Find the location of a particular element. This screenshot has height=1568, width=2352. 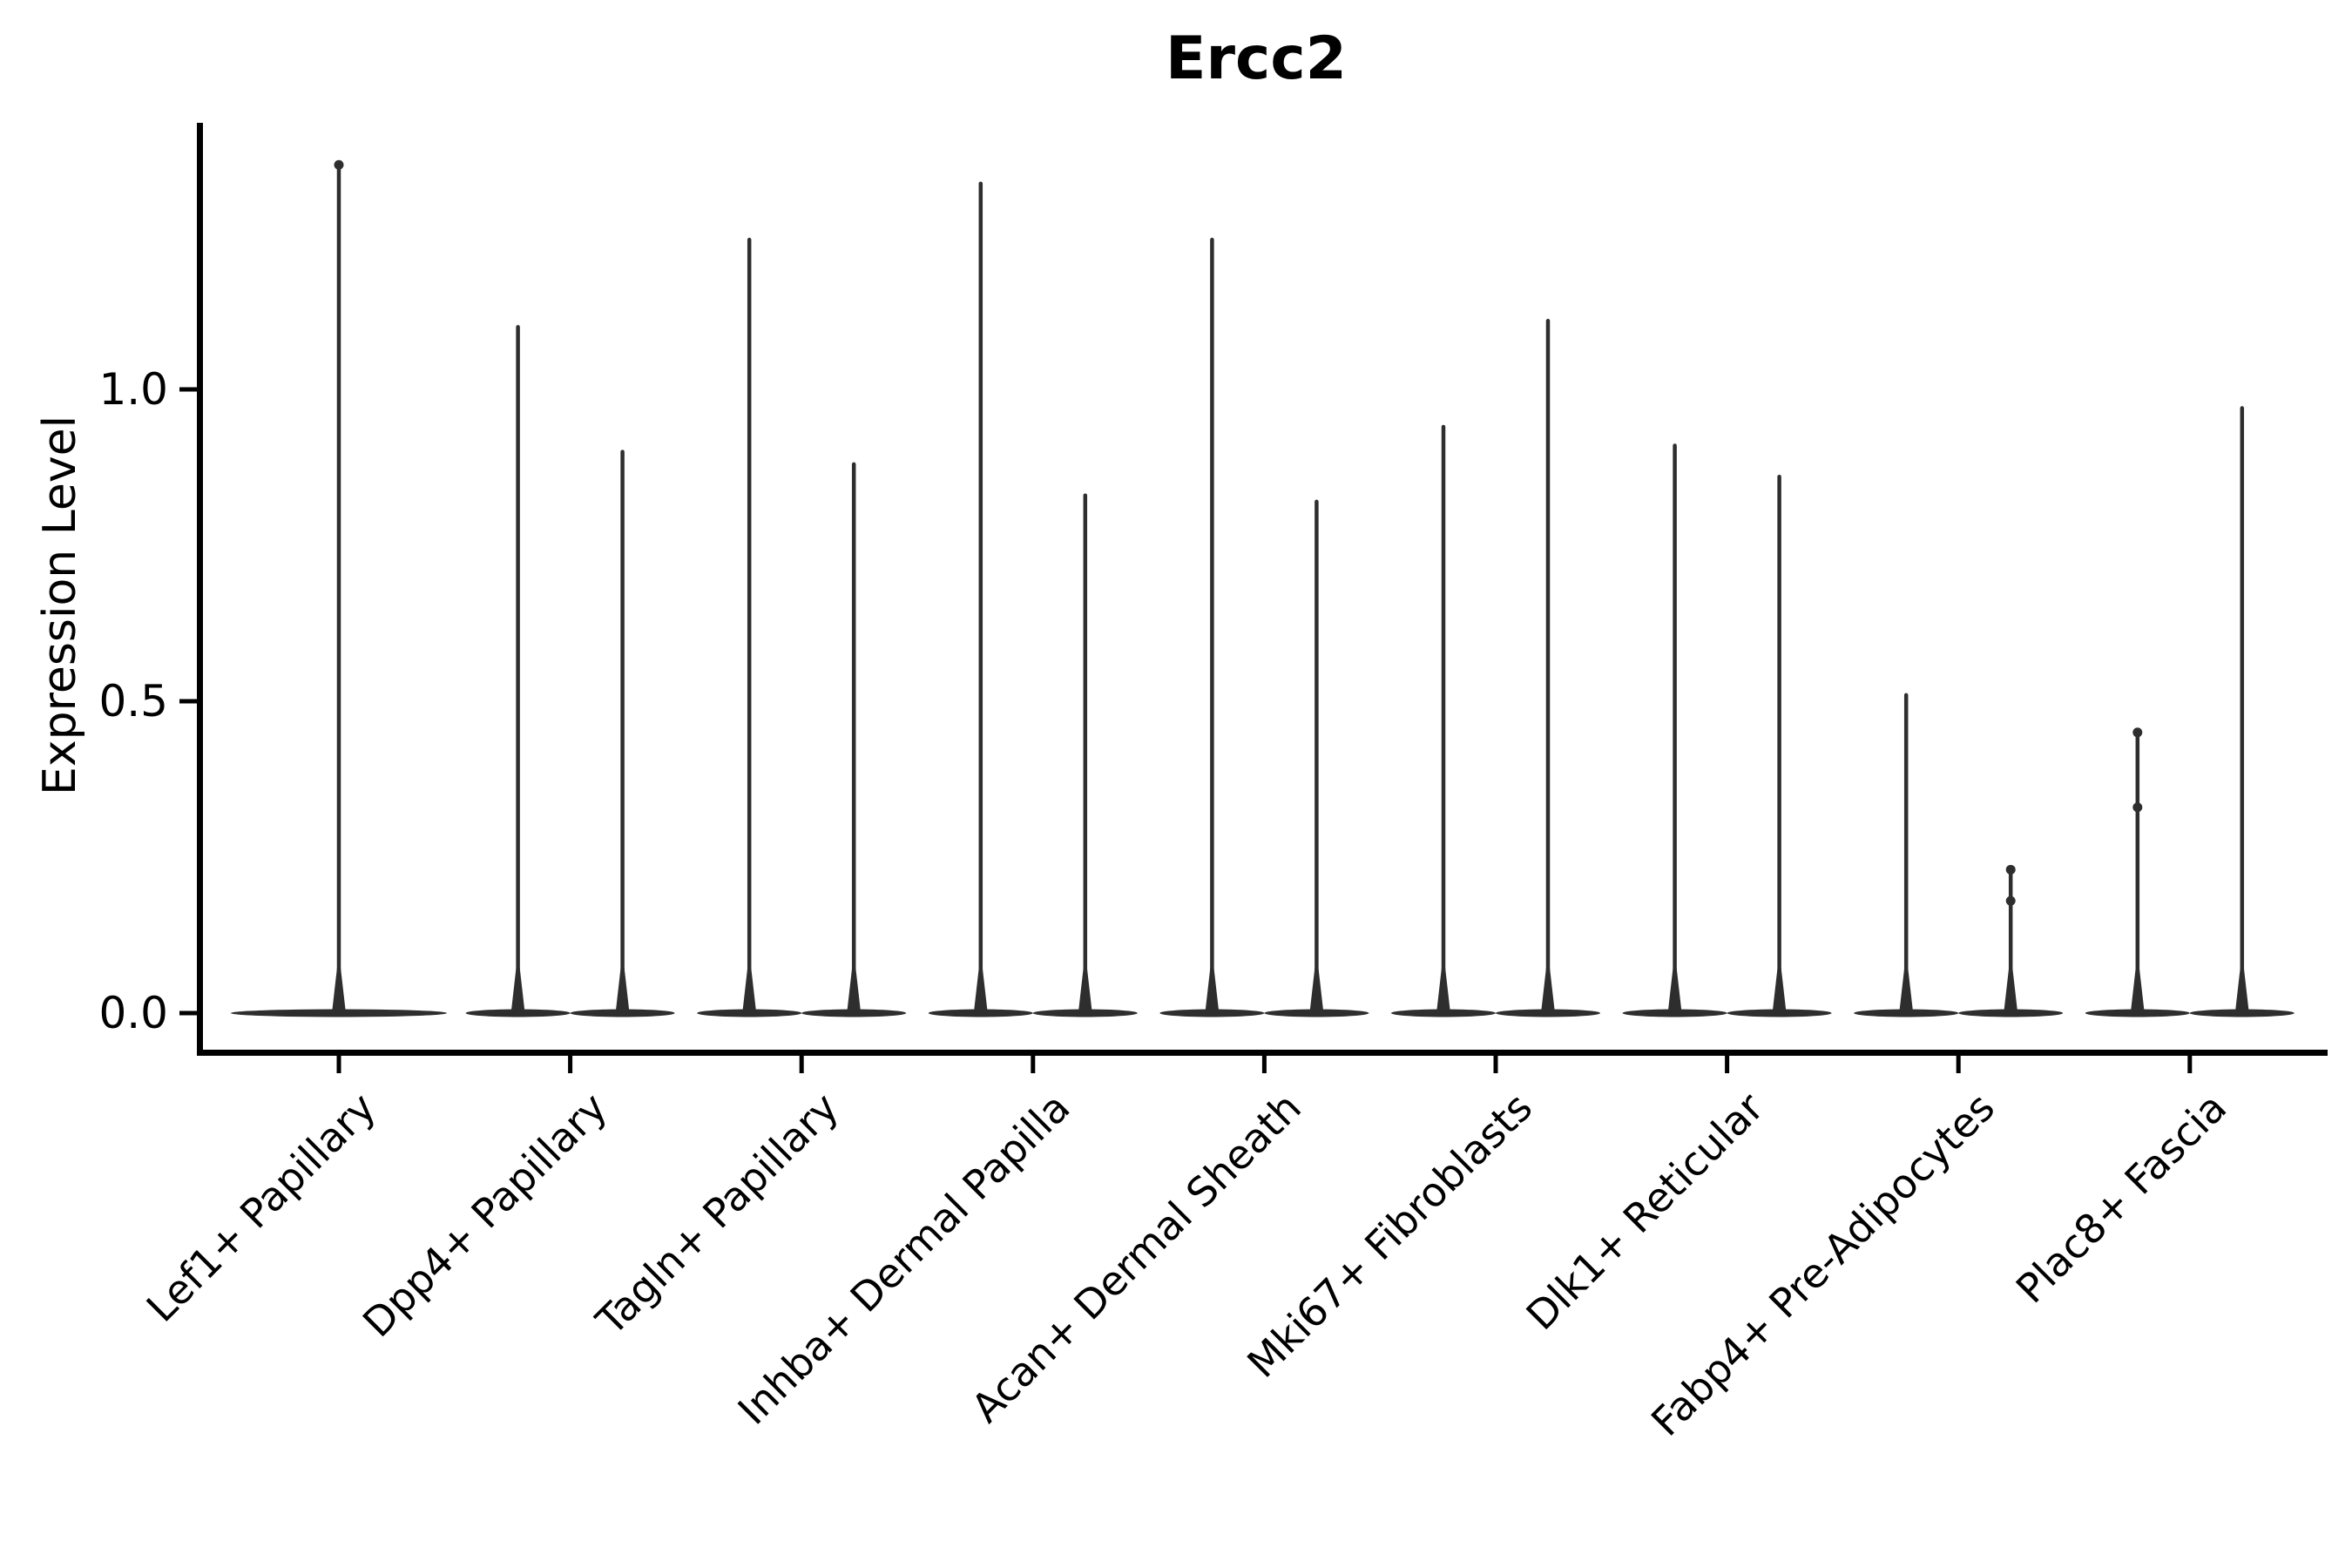

x-axis-spine is located at coordinates (1262, 1053).